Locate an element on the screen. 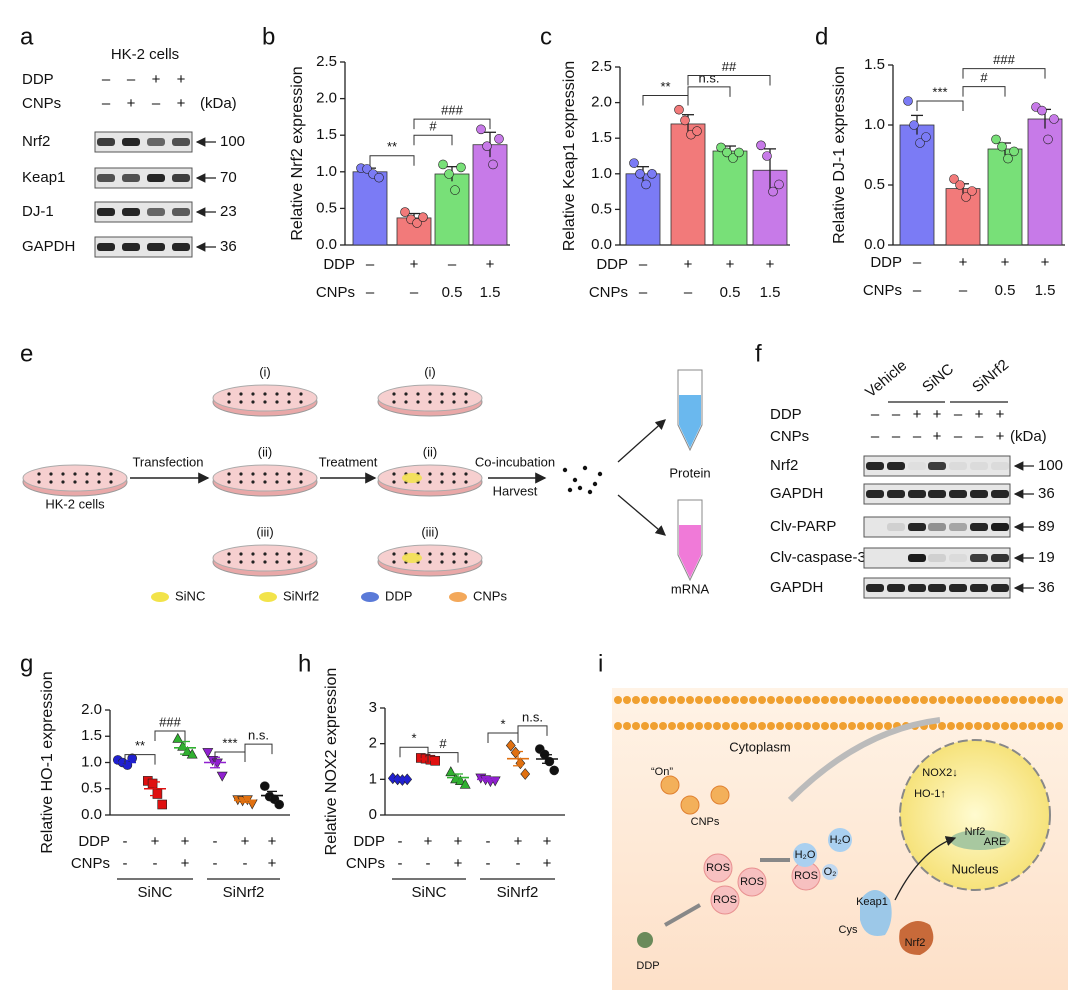  band-name: Nrf2 is located at coordinates (36, 141).